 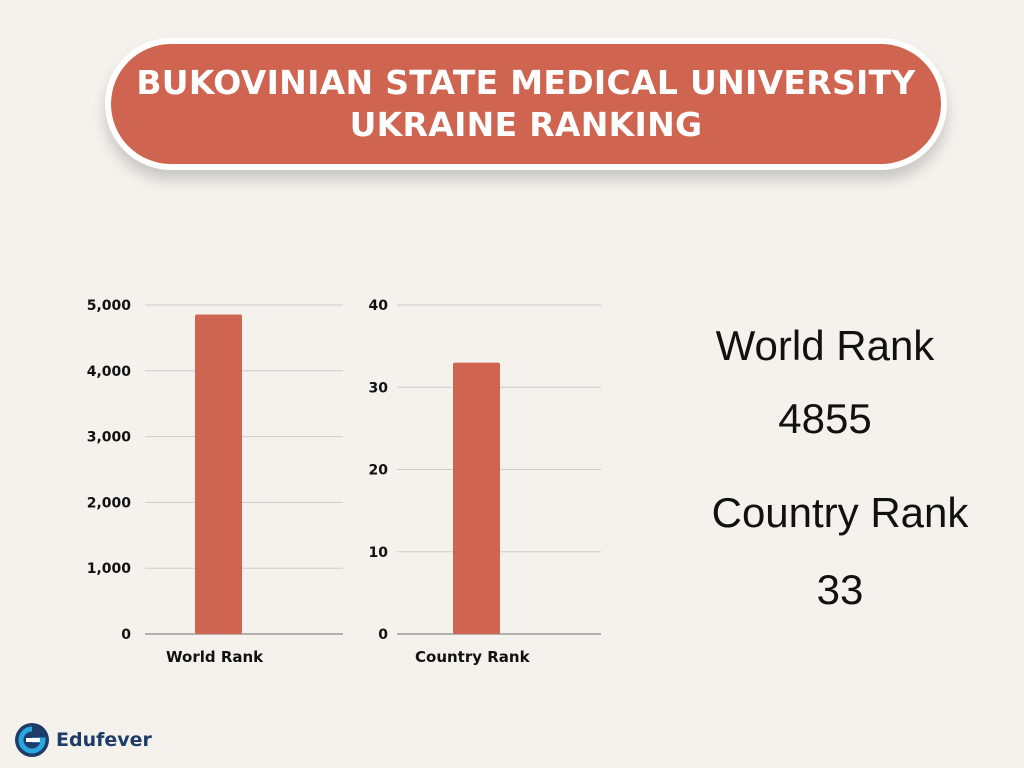 What do you see at coordinates (109, 372) in the screenshot?
I see `world-rank-ytick-label: 4,000` at bounding box center [109, 372].